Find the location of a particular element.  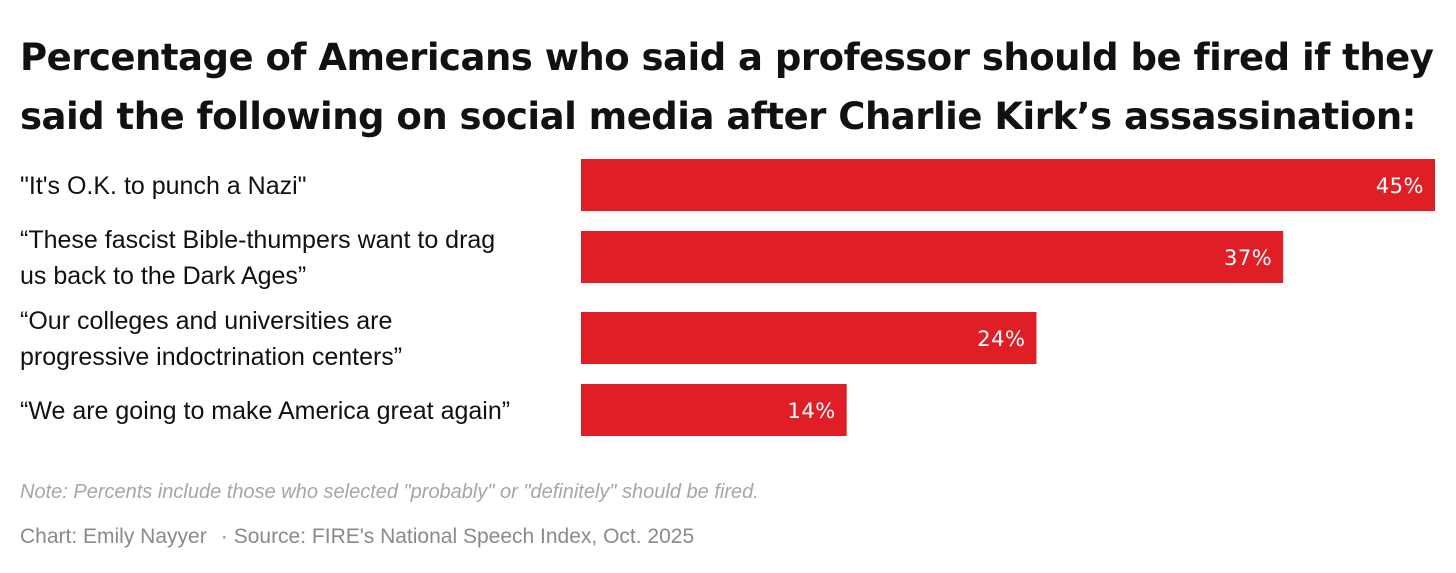

bar-value-label-2: 37% is located at coordinates (1248, 258).